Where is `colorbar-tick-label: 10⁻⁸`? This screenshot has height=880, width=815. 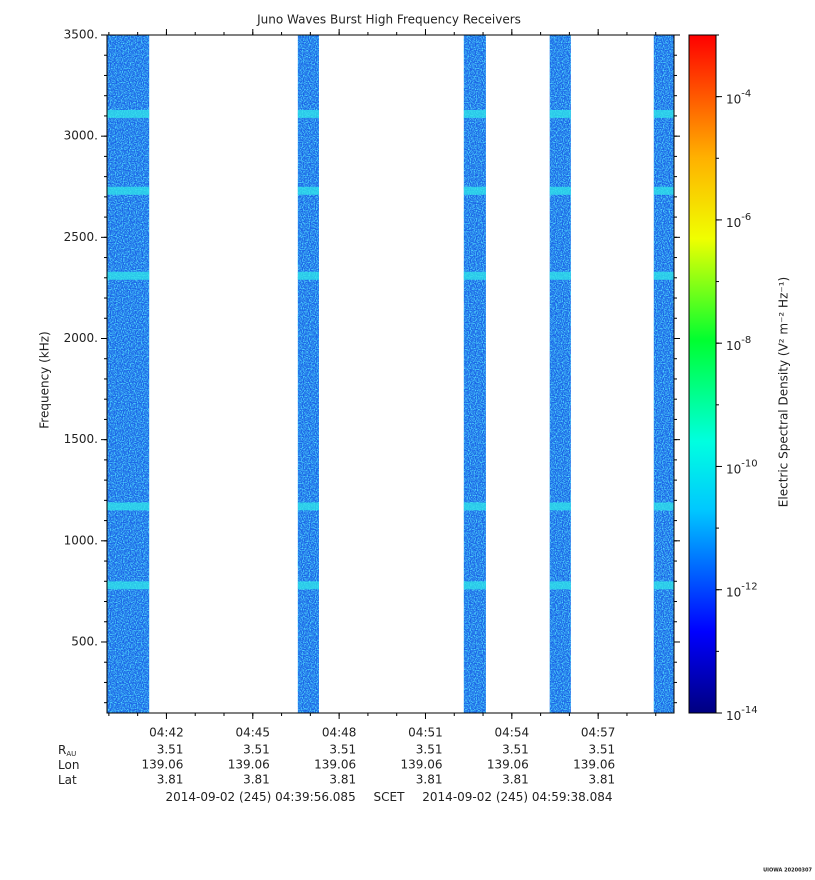
colorbar-tick-label: 10⁻⁸ is located at coordinates (738, 344).